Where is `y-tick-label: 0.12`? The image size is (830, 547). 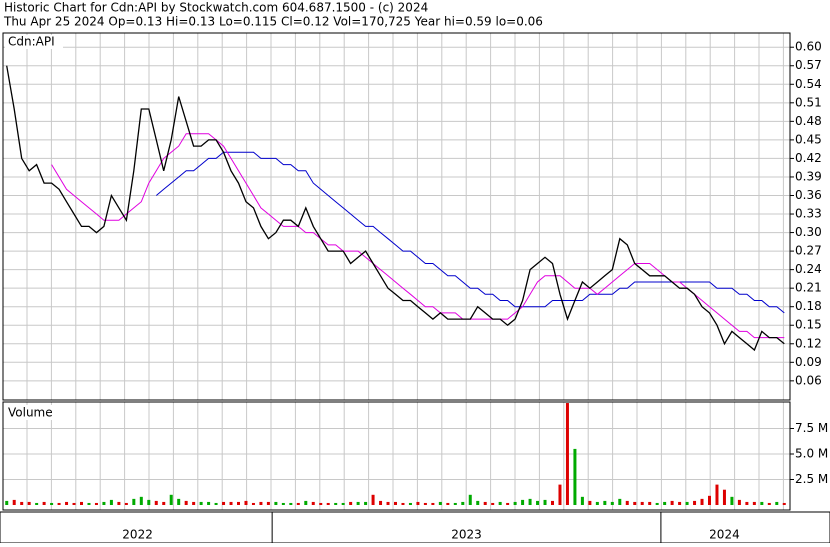
y-tick-label: 0.12 is located at coordinates (808, 343).